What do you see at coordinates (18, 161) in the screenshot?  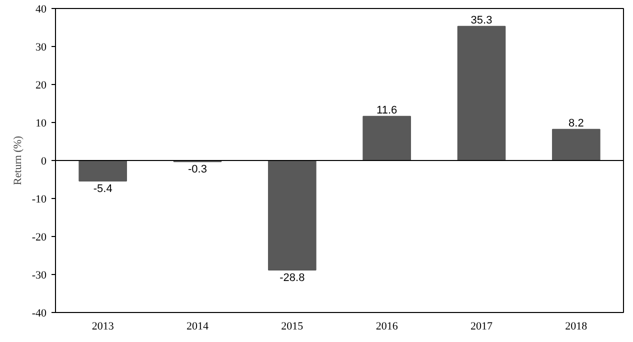 I see `y-axis-title: Return (%)` at bounding box center [18, 161].